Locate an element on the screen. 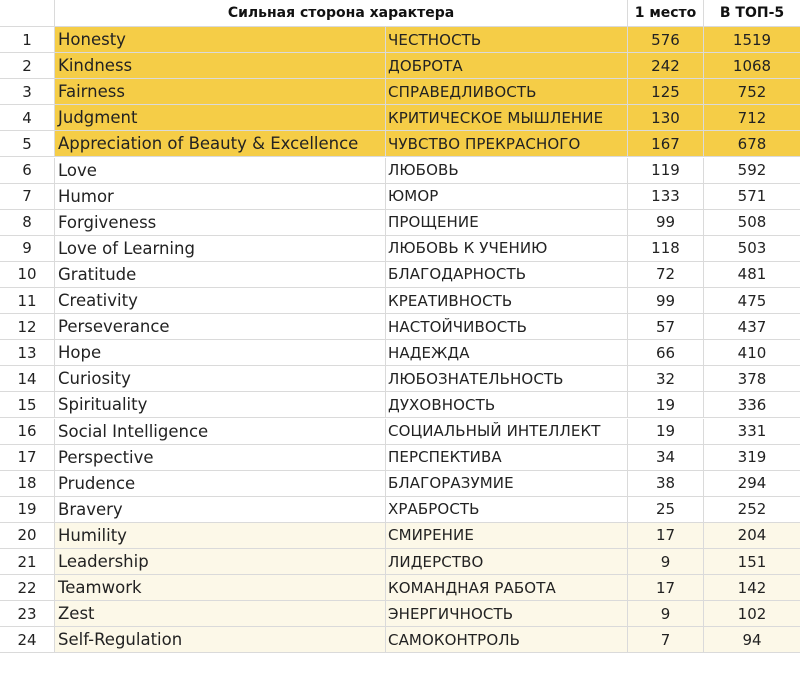  strength-russian-cell: ЮМОР is located at coordinates (507, 196).